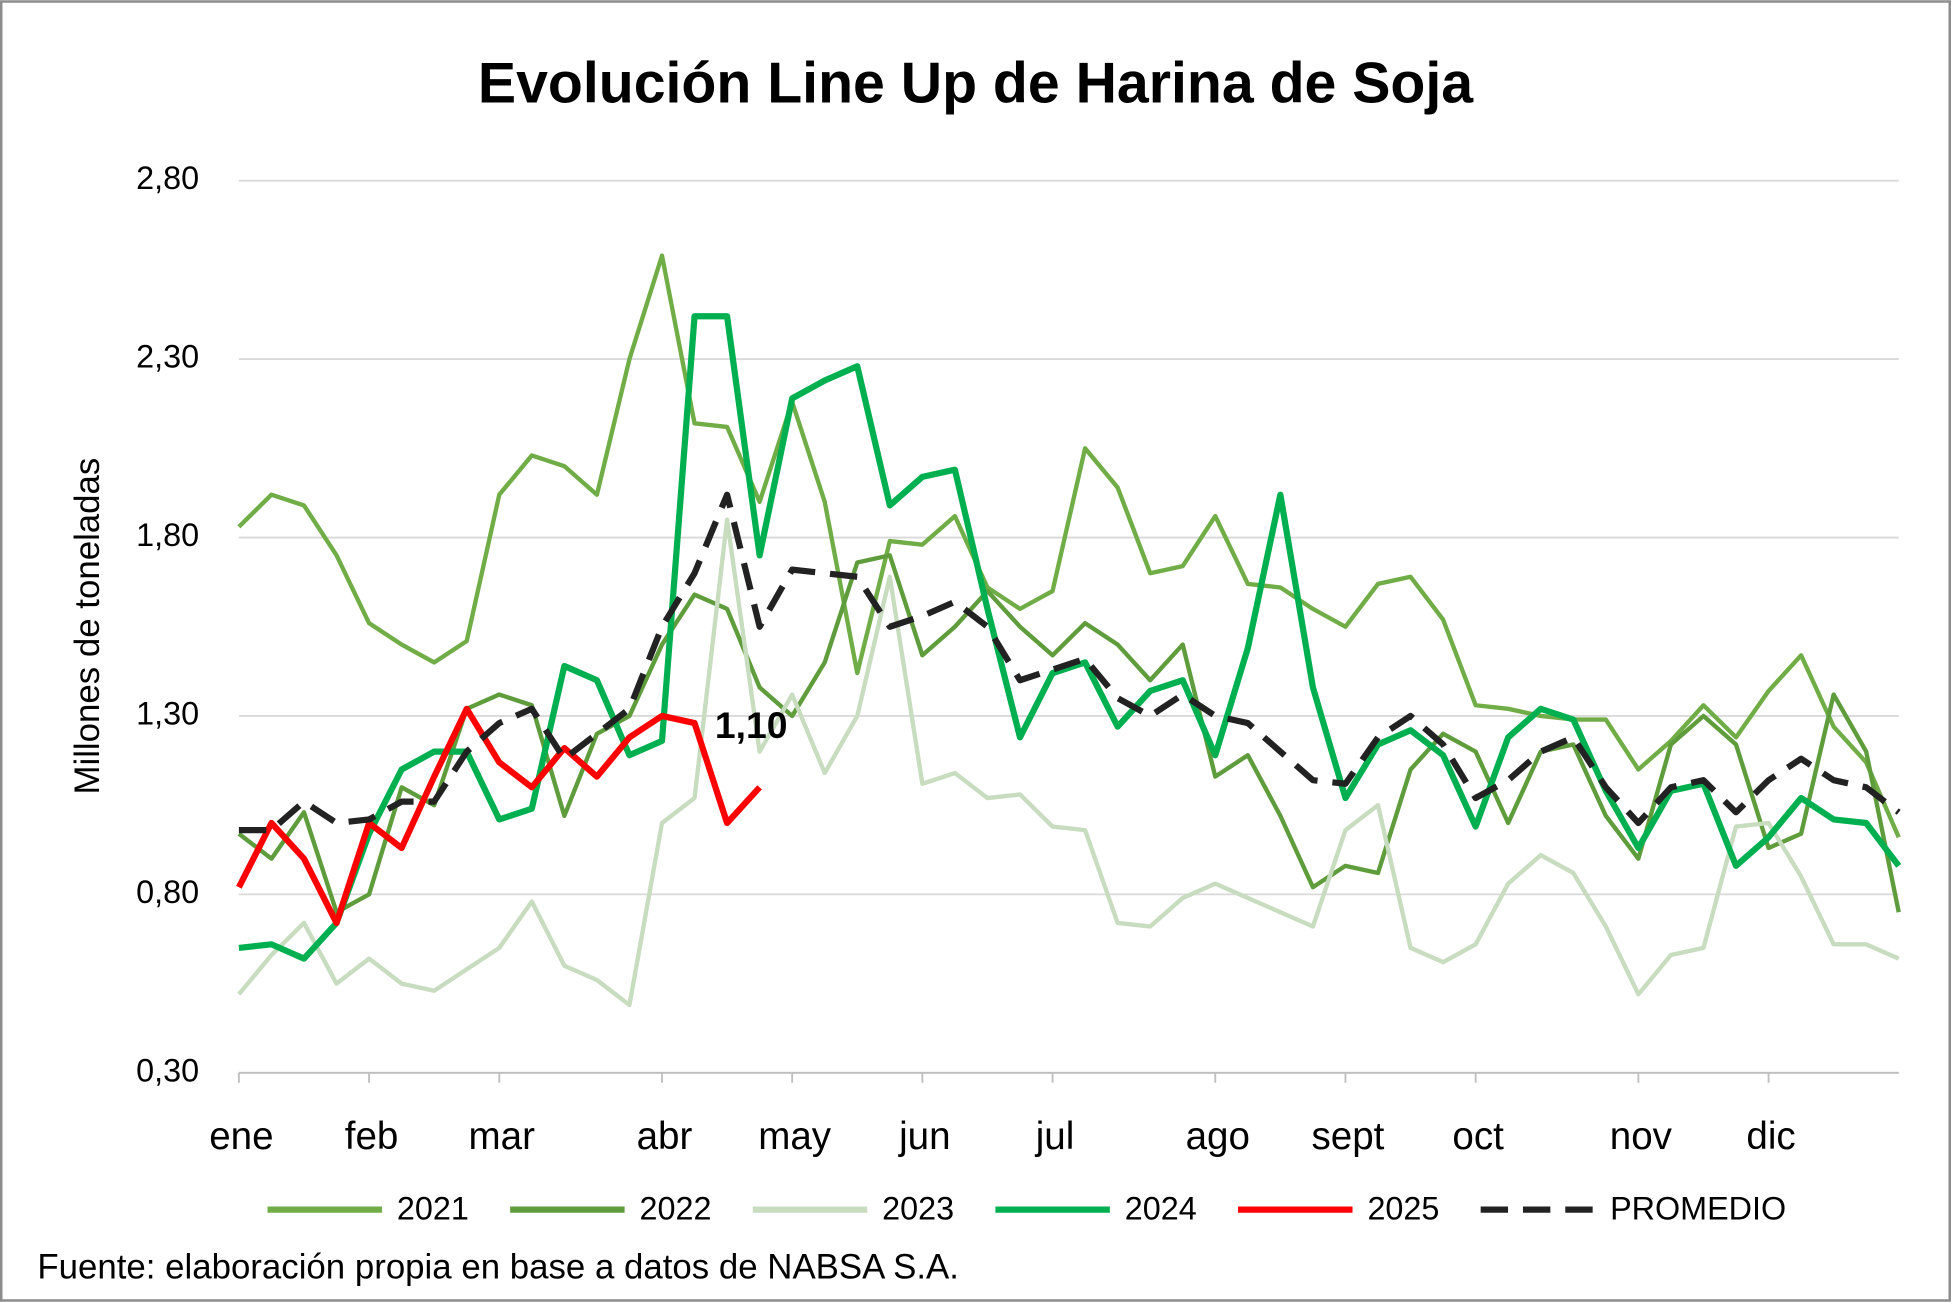 This screenshot has width=1951, height=1302. I want to click on legend-label: 2025, so click(1403, 1208).